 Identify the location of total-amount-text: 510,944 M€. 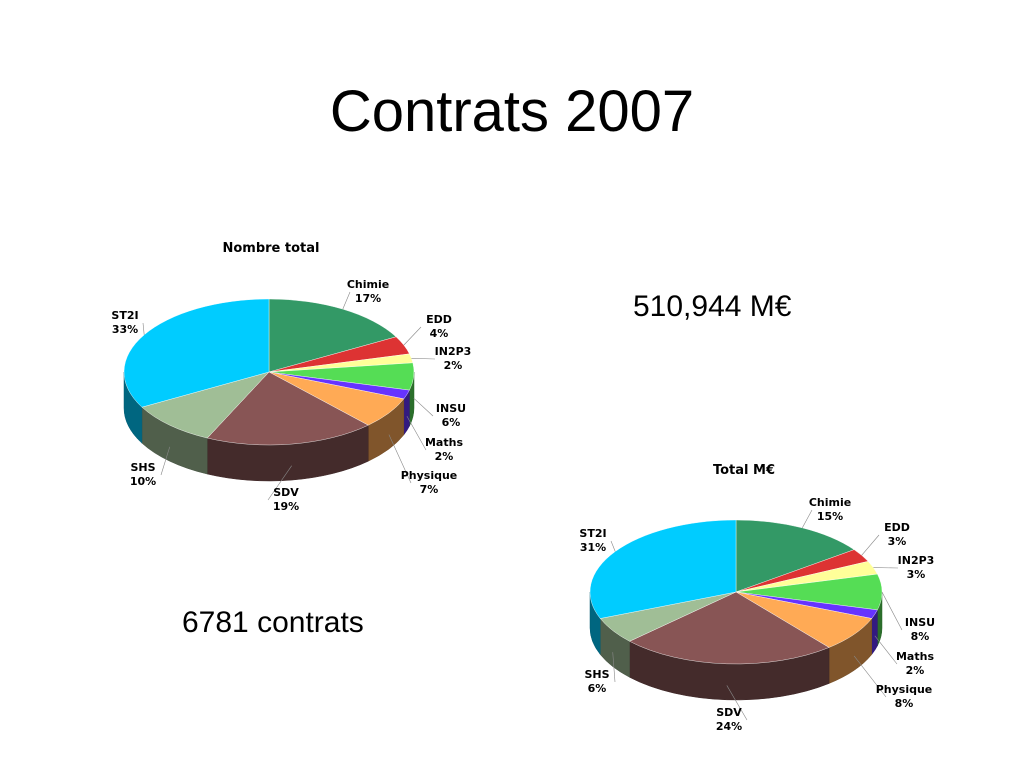
(712, 306).